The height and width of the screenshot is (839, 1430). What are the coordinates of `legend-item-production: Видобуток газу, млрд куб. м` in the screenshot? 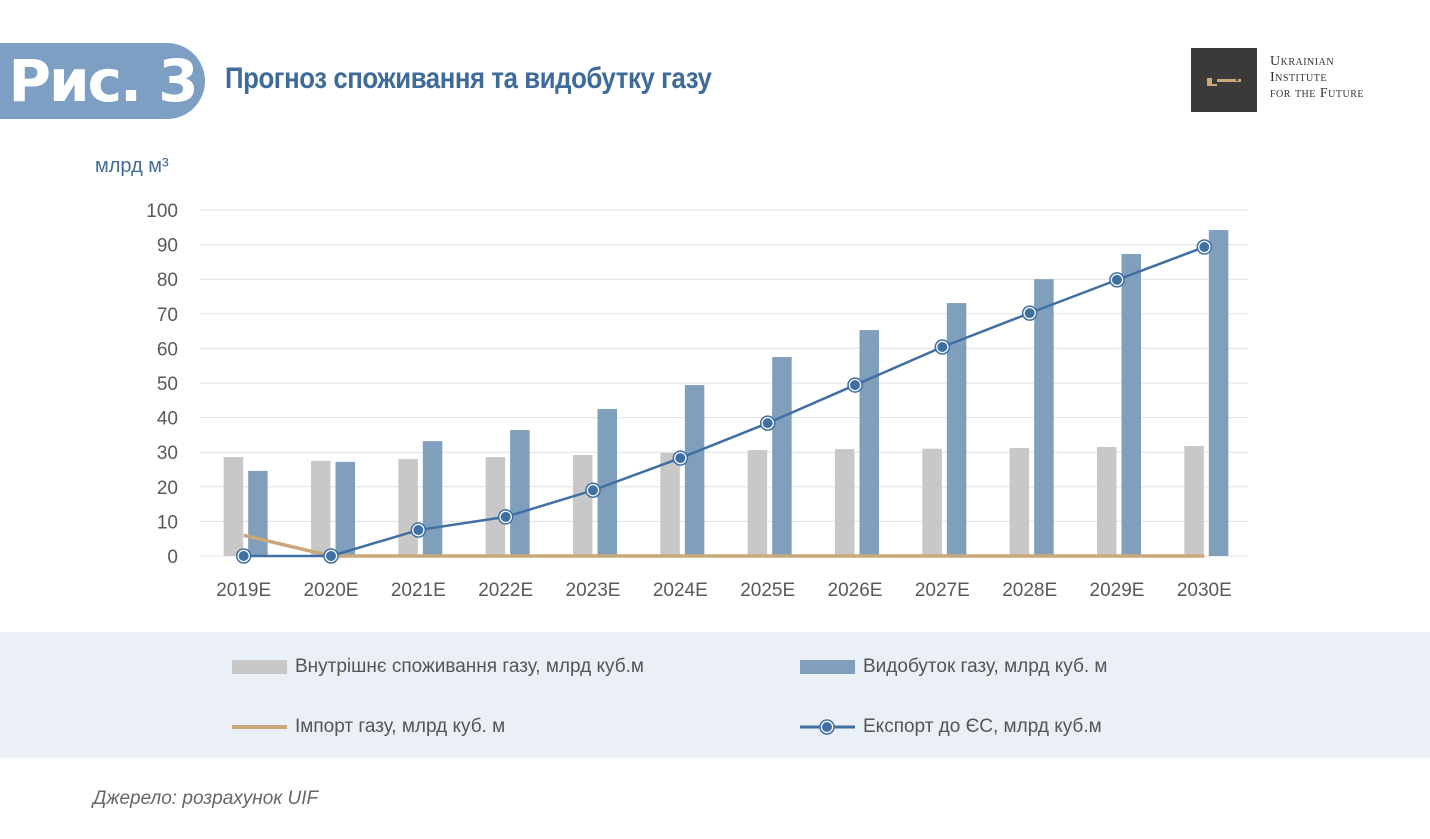 It's located at (953, 667).